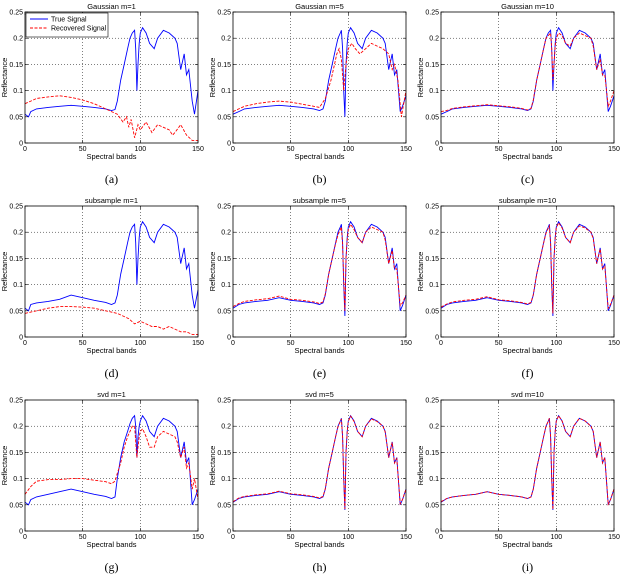 The image size is (640, 575). Describe the element at coordinates (67, 25) in the screenshot. I see `legend-box` at that location.